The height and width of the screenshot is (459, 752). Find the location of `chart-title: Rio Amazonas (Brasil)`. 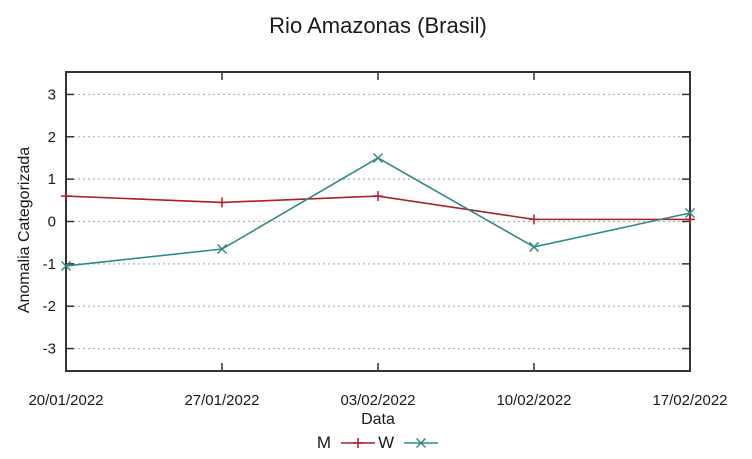

chart-title: Rio Amazonas (Brasil) is located at coordinates (378, 25).